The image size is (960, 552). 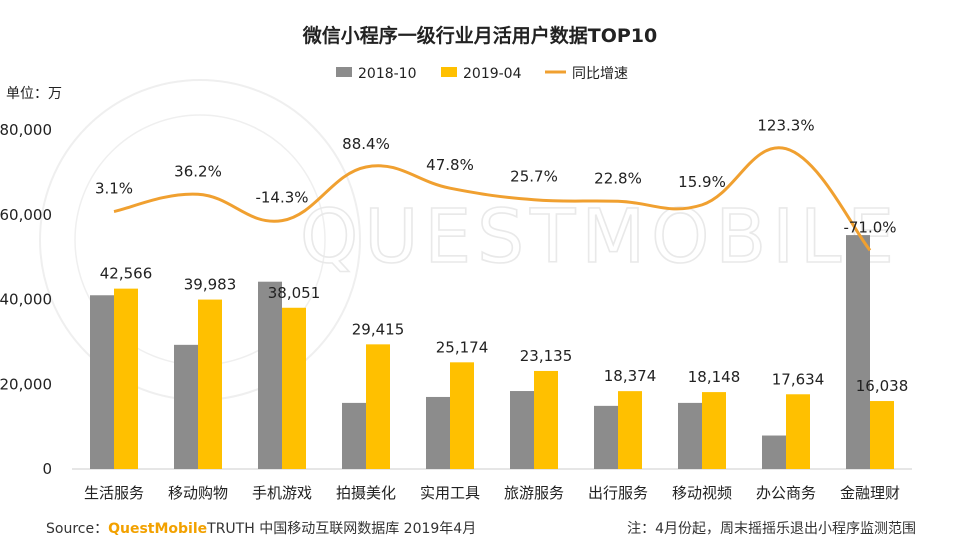 I want to click on category-label: 出行服务, so click(x=618, y=493).